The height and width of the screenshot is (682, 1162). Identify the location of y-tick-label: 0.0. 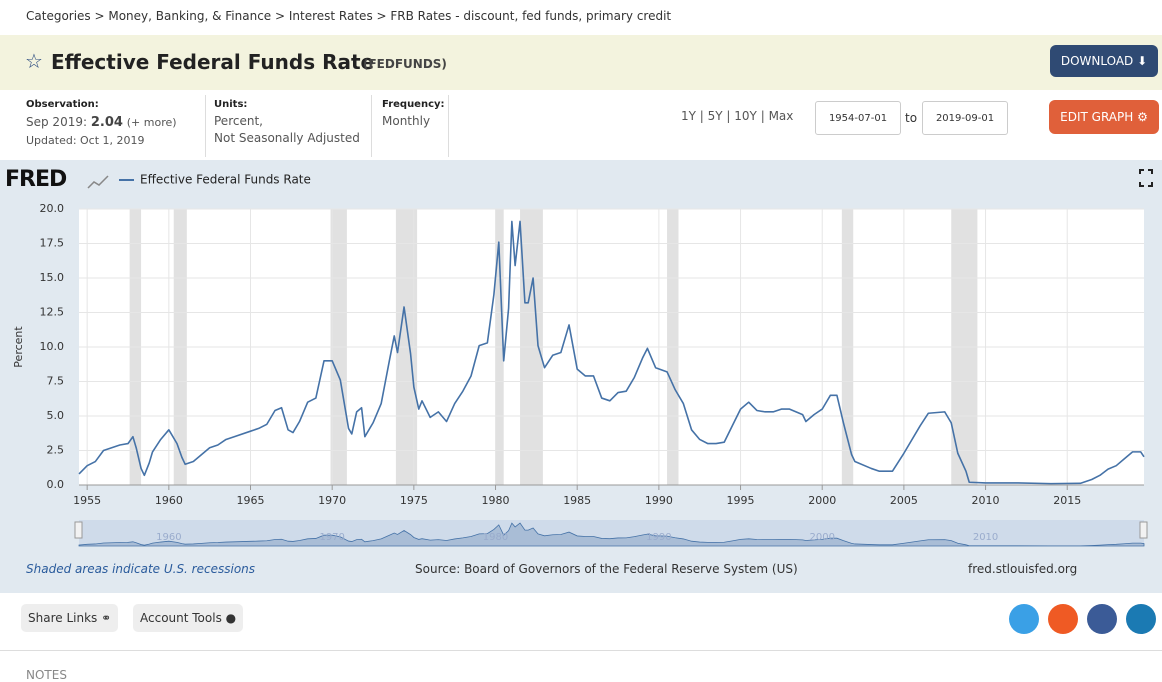
(56, 484).